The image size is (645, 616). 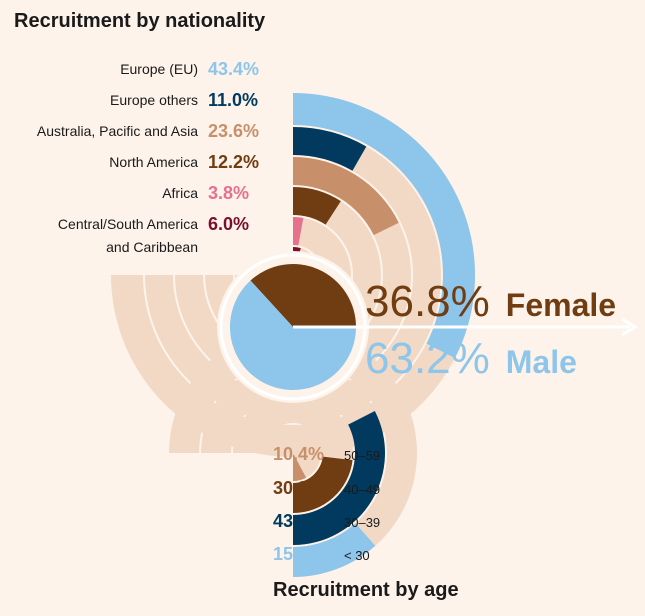 I want to click on age-track, so click(x=293, y=453).